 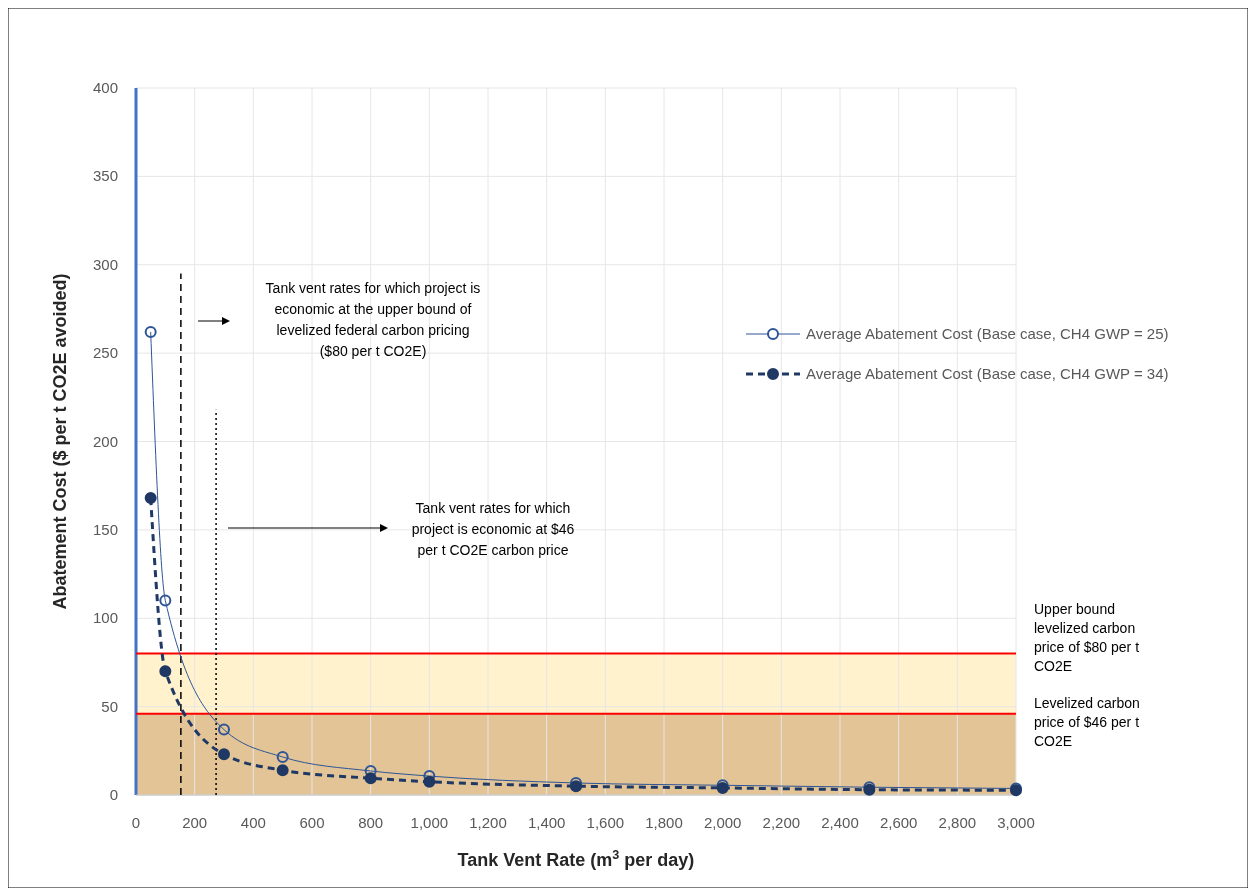 What do you see at coordinates (109, 706) in the screenshot?
I see `y-tick-label: 50` at bounding box center [109, 706].